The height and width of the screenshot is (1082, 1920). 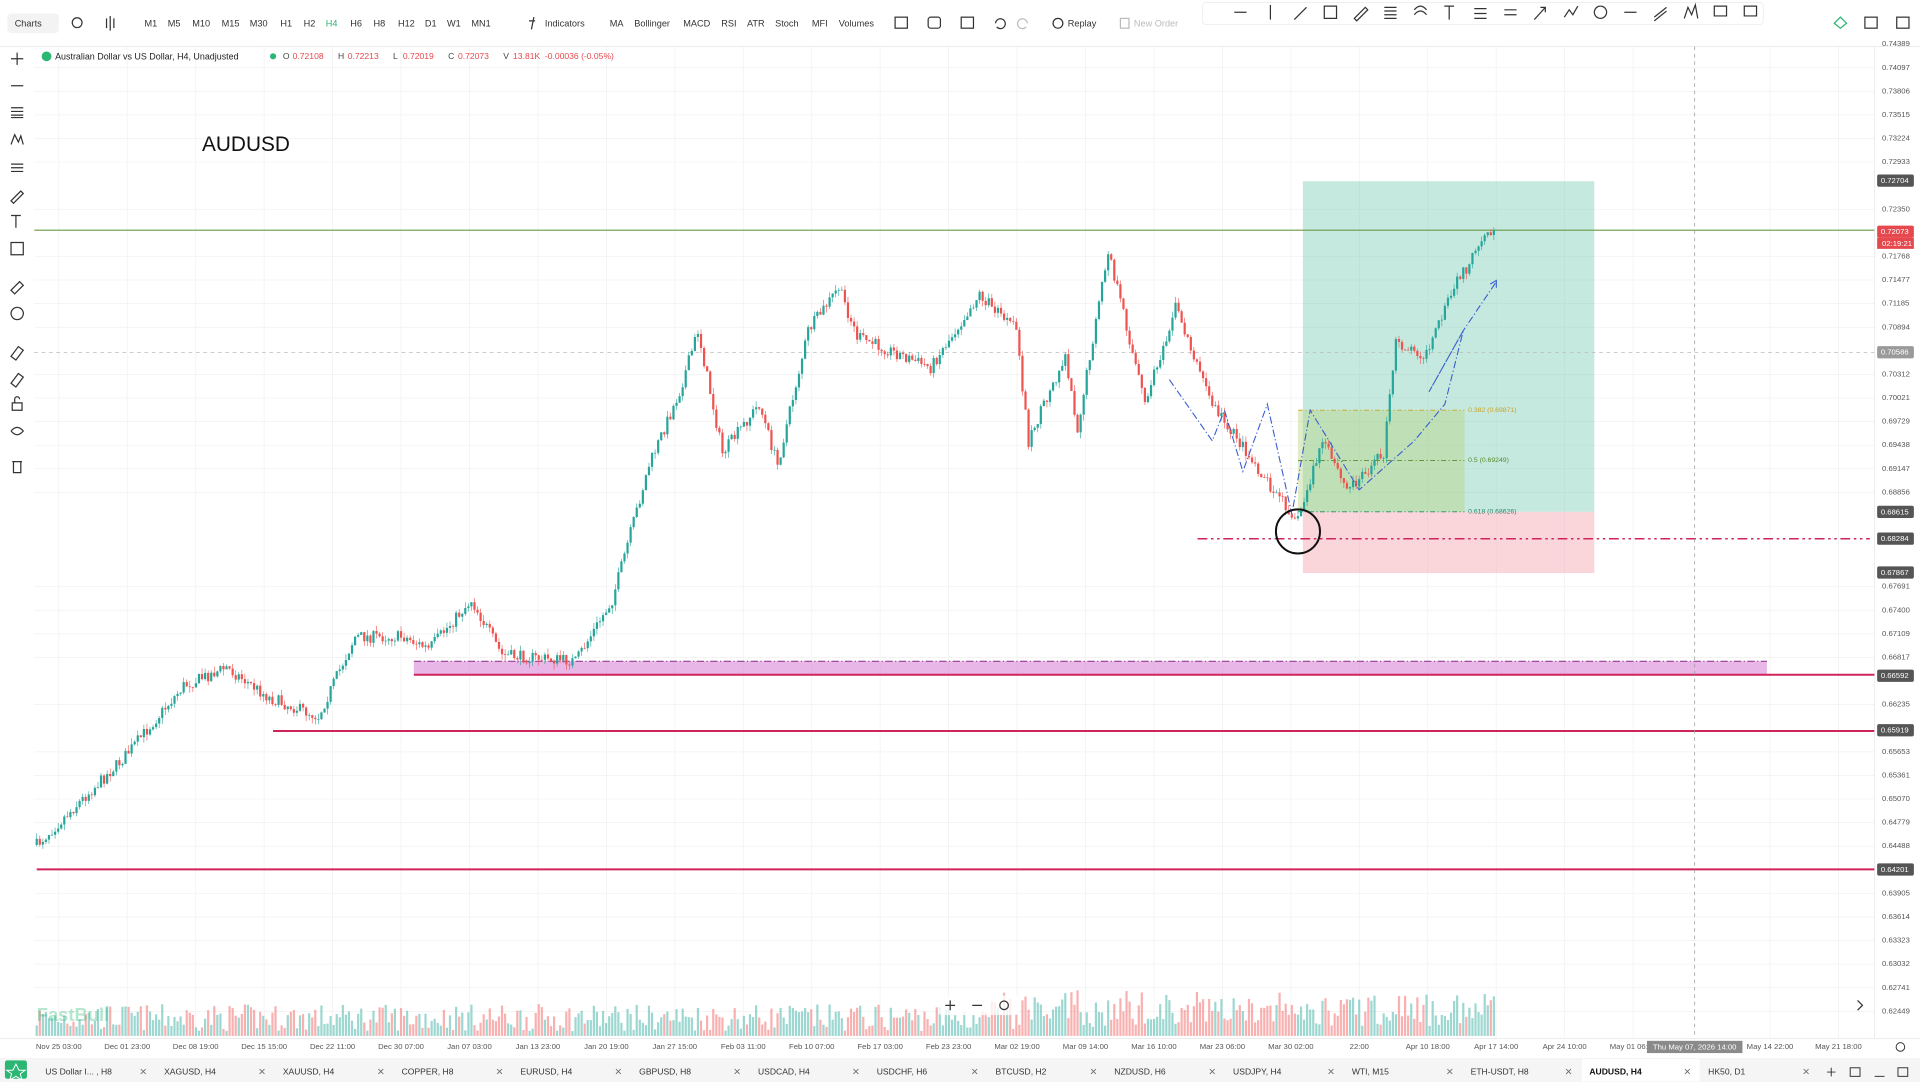 What do you see at coordinates (1831, 1072) in the screenshot?
I see `tab-add` at bounding box center [1831, 1072].